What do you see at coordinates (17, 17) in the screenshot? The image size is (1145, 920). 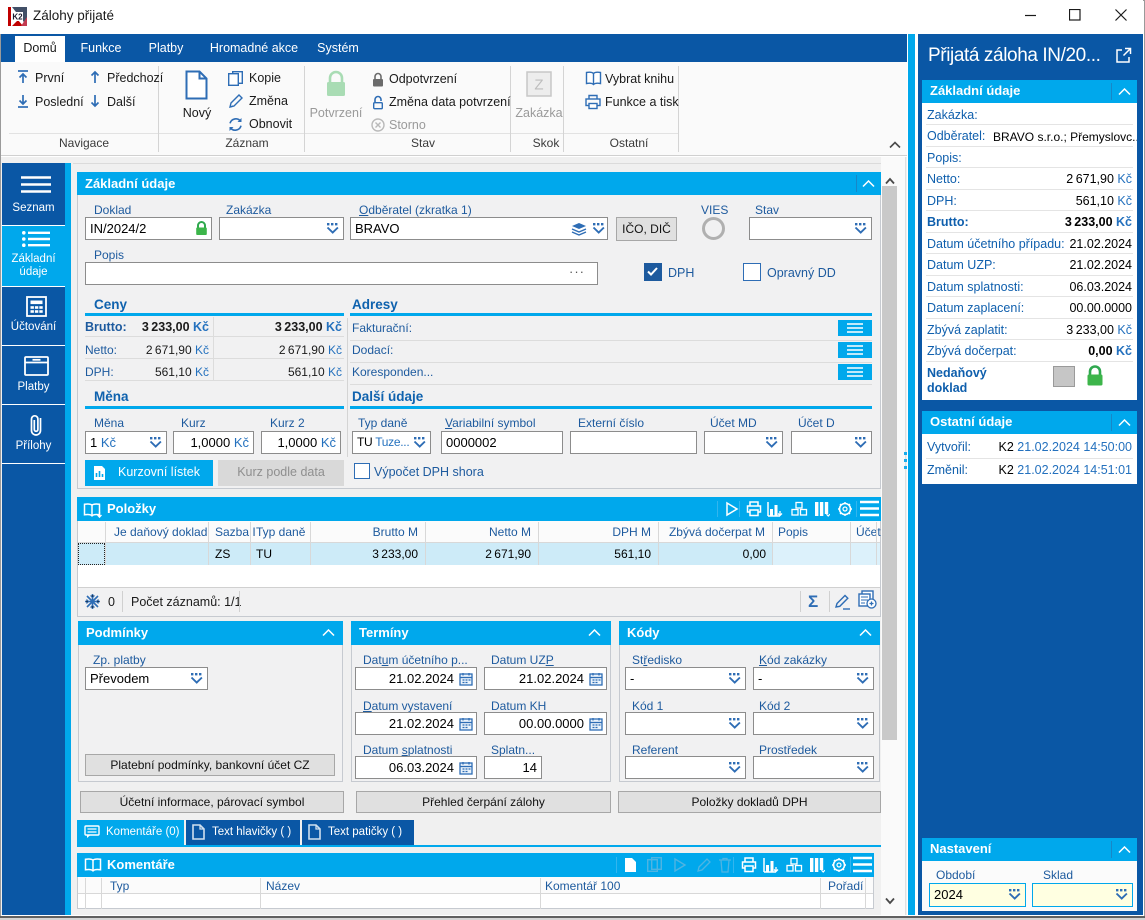 I see `svg-text: K2` at bounding box center [17, 17].